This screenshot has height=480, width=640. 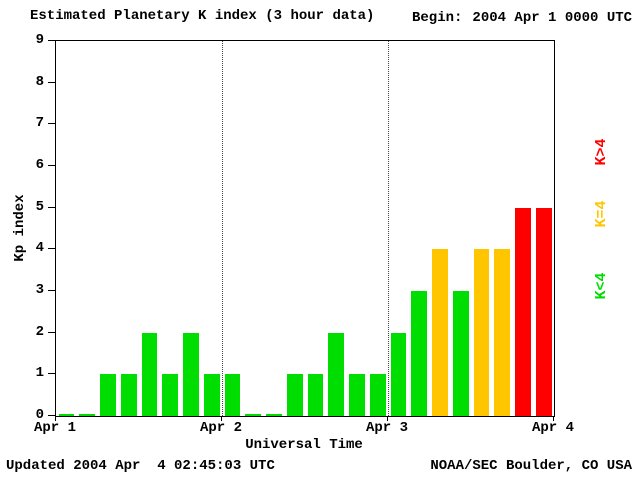 What do you see at coordinates (39, 123) in the screenshot?
I see `y-tick-label: 7` at bounding box center [39, 123].